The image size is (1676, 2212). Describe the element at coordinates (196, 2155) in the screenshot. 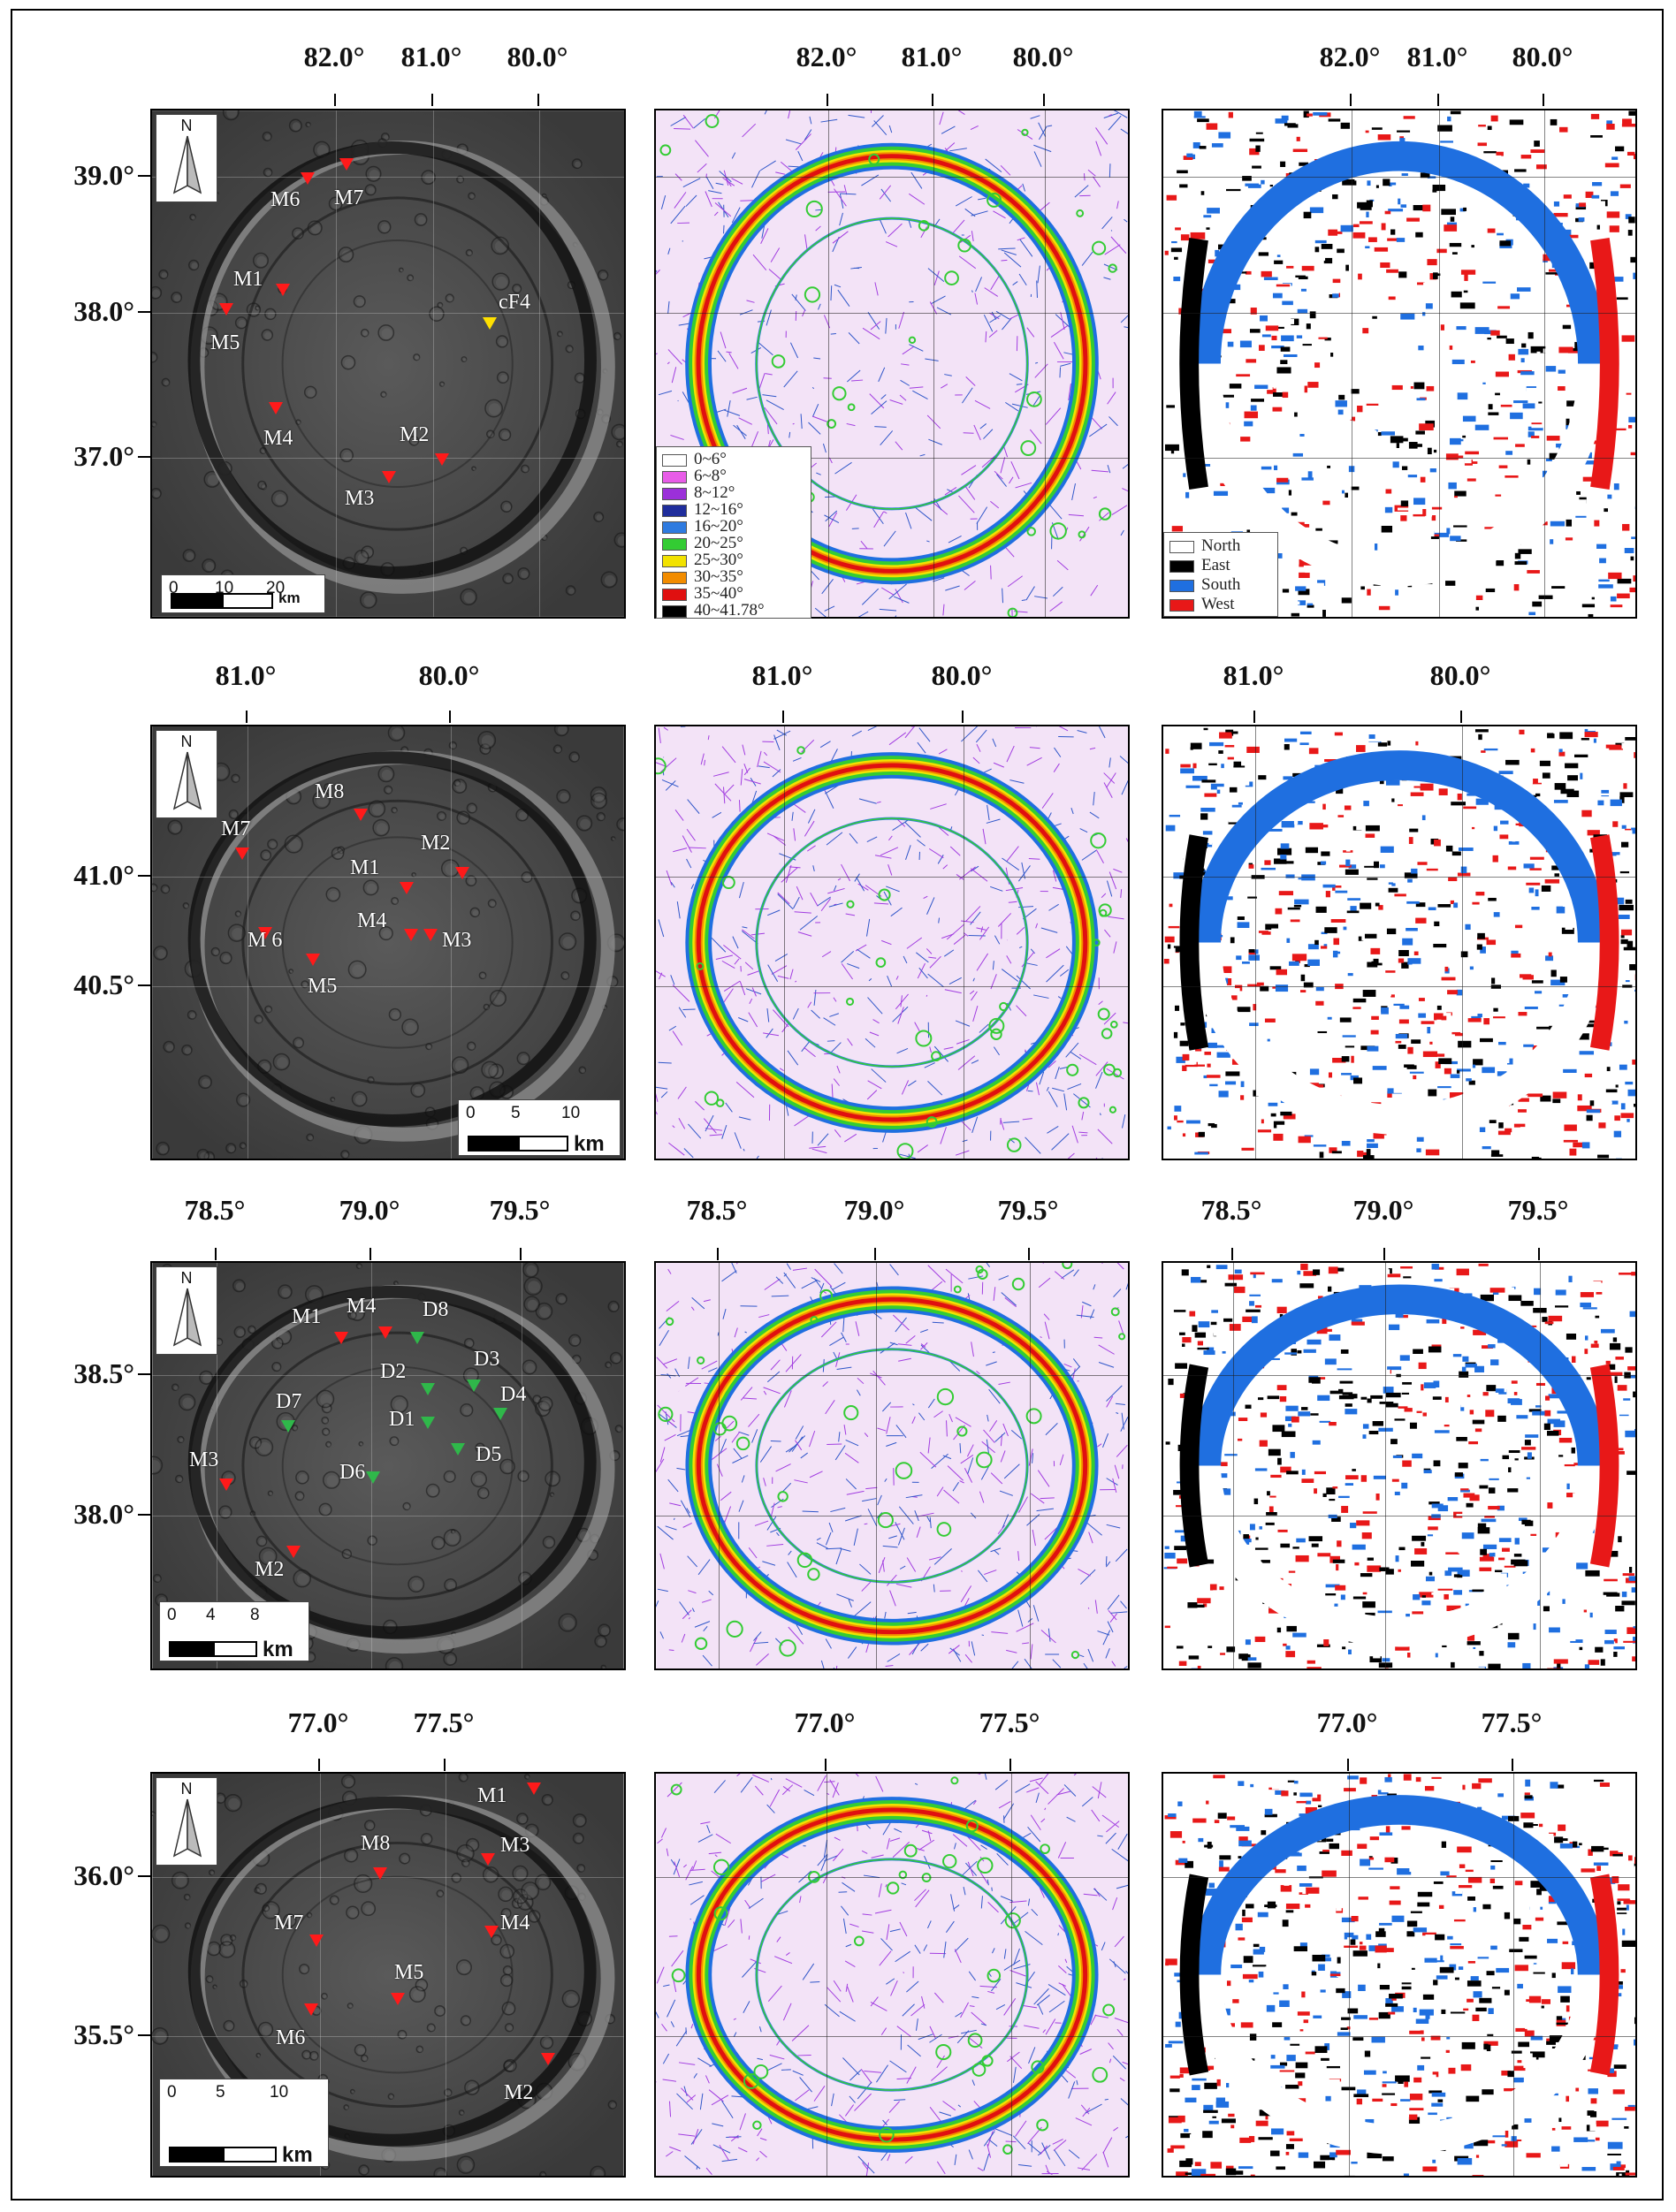

I see `scale-black-segment` at that location.